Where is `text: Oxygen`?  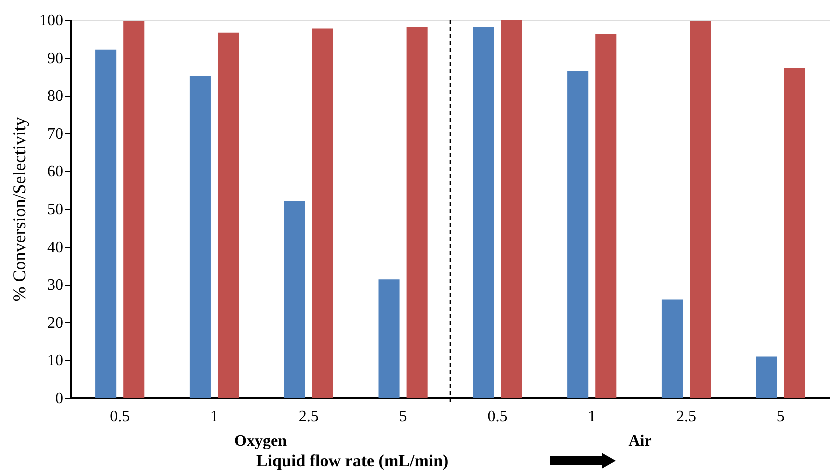 text: Oxygen is located at coordinates (261, 441).